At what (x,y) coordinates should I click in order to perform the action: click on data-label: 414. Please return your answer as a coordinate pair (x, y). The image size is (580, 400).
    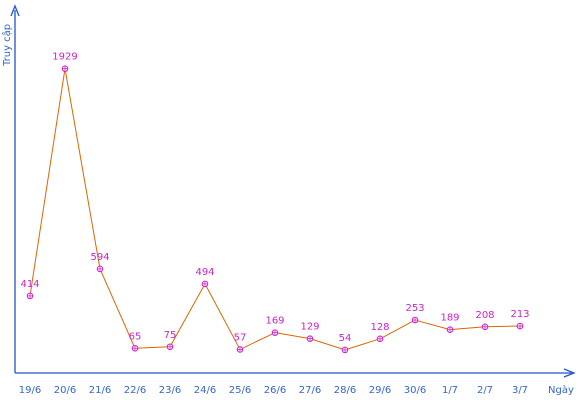
    Looking at the image, I should click on (29, 284).